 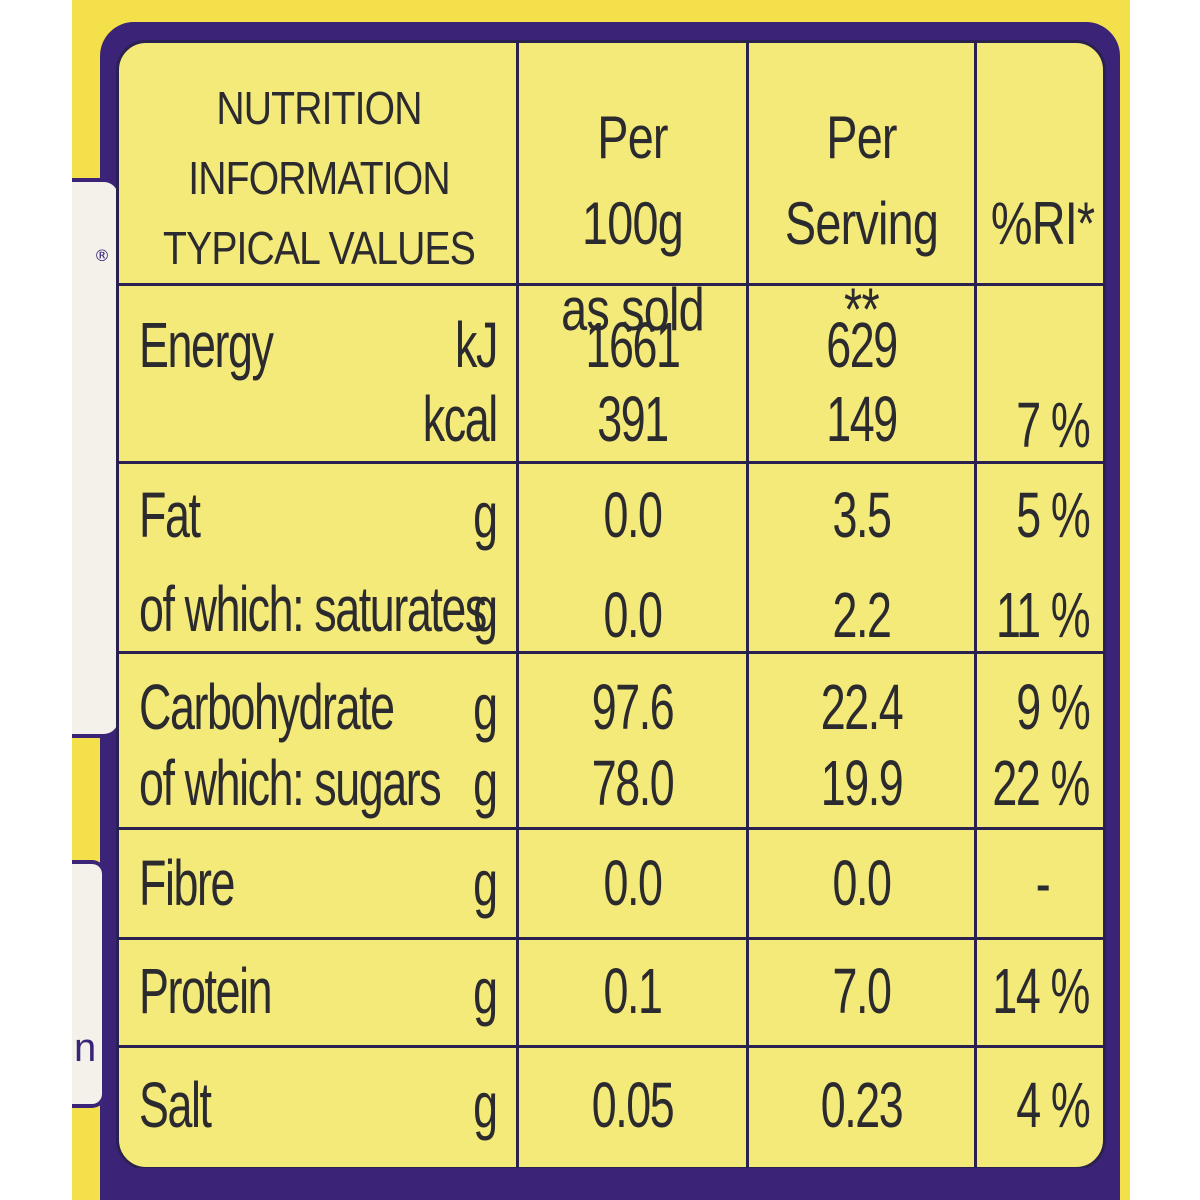 What do you see at coordinates (861, 266) in the screenshot?
I see `header-per-serving-line-2: Serving **` at bounding box center [861, 266].